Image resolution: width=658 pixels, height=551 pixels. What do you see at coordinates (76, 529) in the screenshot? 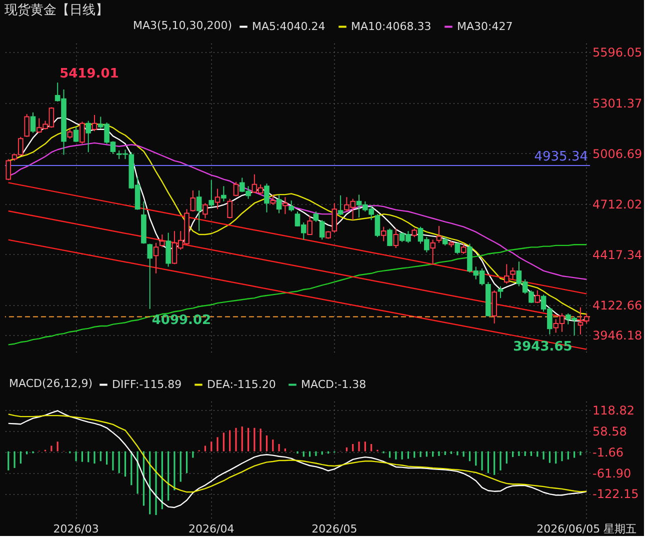
I see `x-tick-label: 2026/03` at bounding box center [76, 529].